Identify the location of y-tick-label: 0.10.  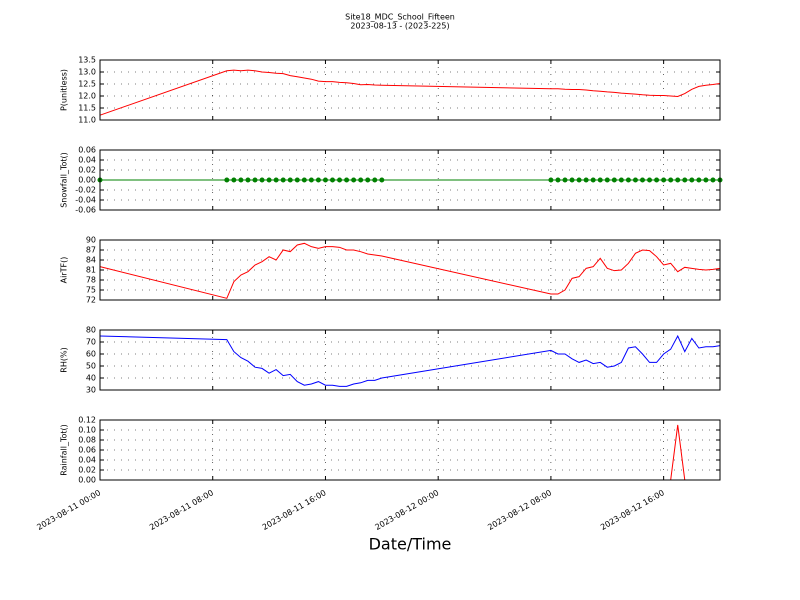
(87, 430).